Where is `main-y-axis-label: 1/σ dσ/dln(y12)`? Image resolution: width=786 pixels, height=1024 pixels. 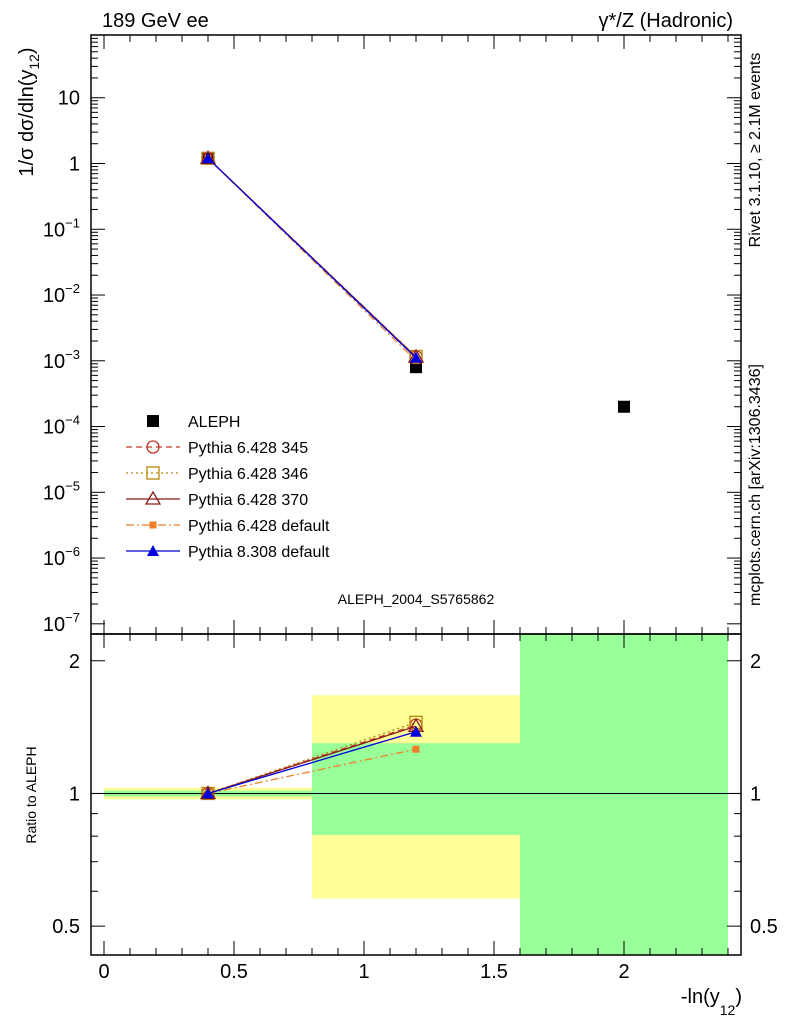
main-y-axis-label: 1/σ dσ/dln(y12) is located at coordinates (29, 111).